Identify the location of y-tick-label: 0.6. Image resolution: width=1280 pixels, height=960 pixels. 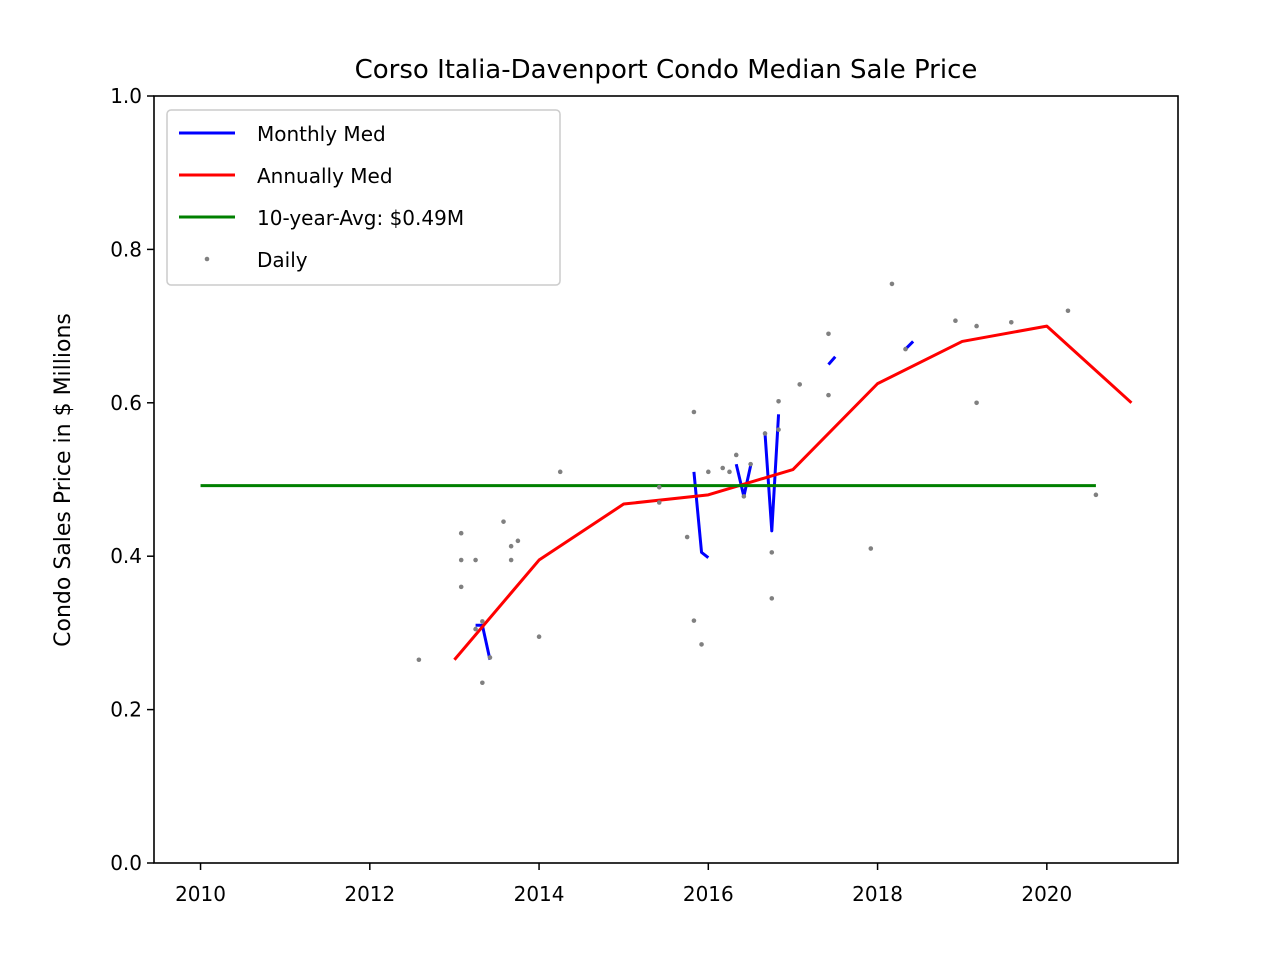
(126, 403).